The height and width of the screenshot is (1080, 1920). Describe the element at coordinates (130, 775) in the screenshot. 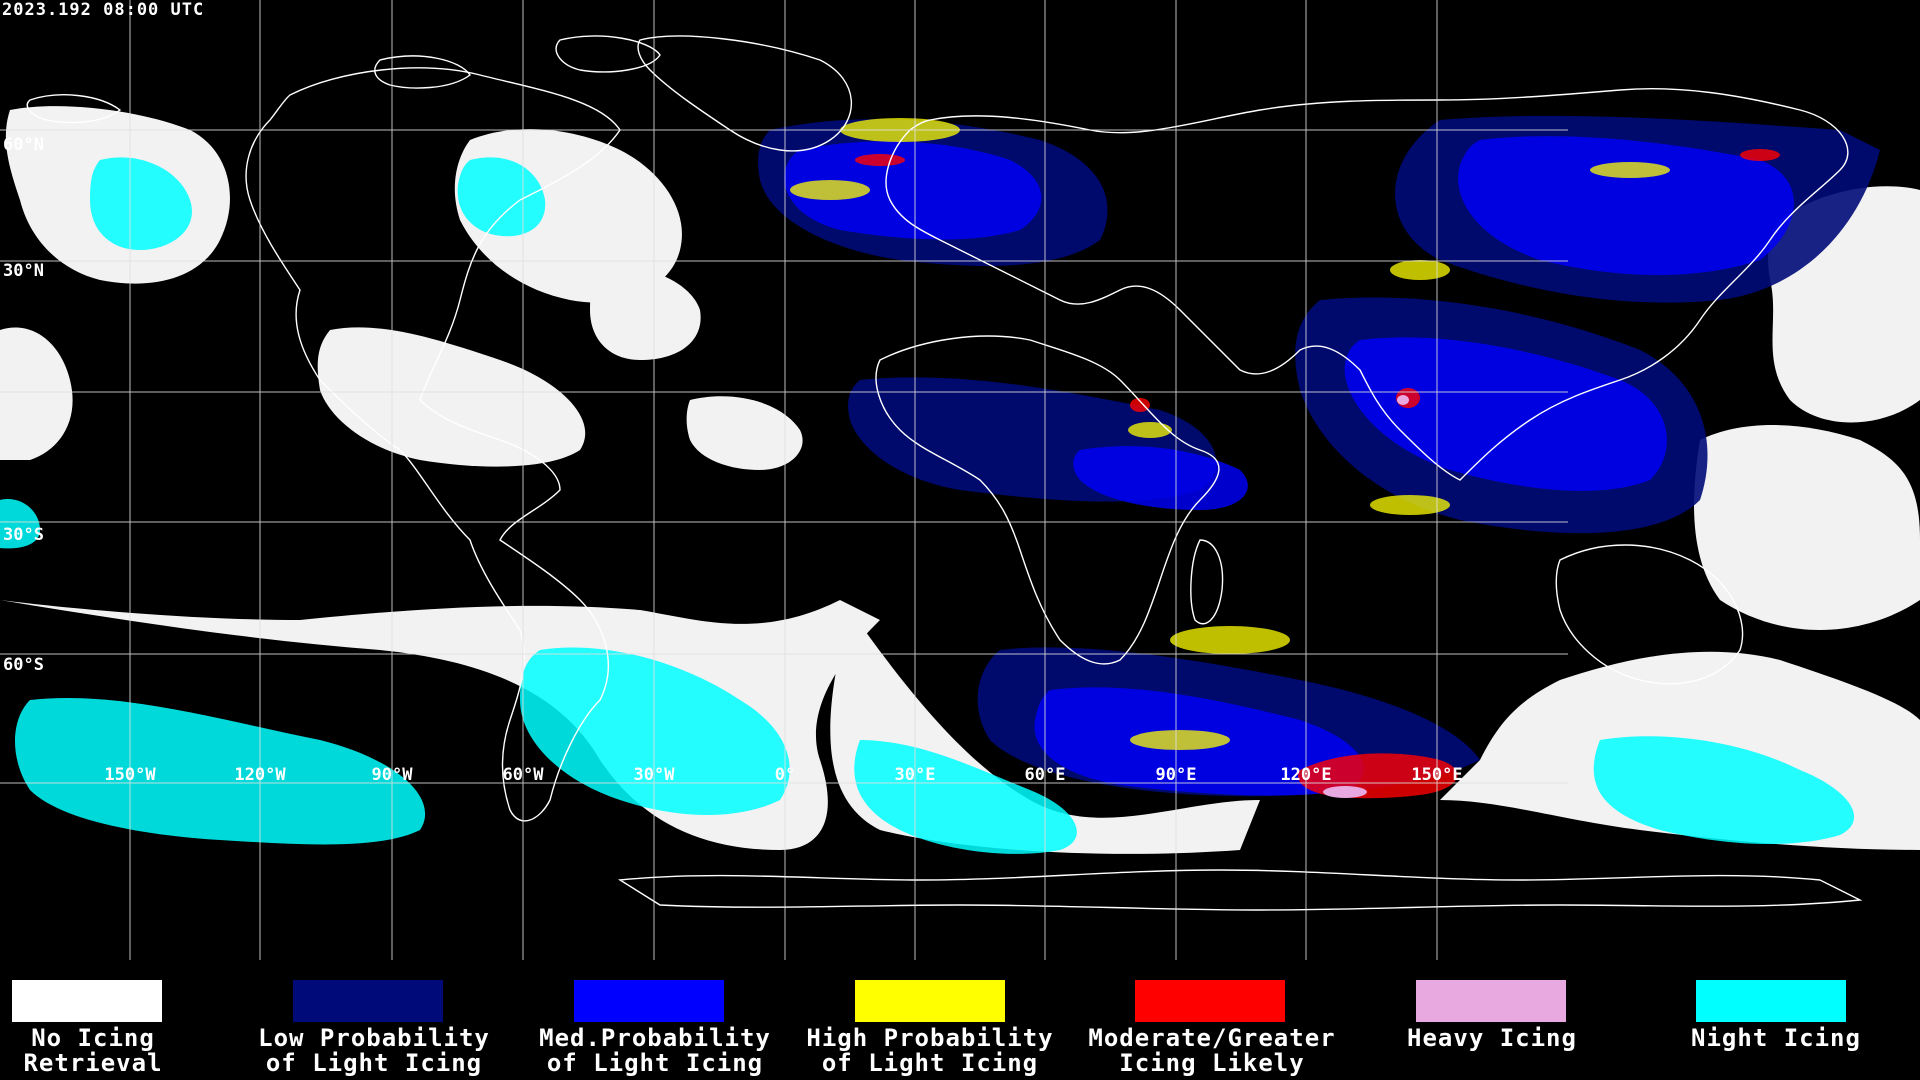

I see `lon-label: 150°W` at that location.